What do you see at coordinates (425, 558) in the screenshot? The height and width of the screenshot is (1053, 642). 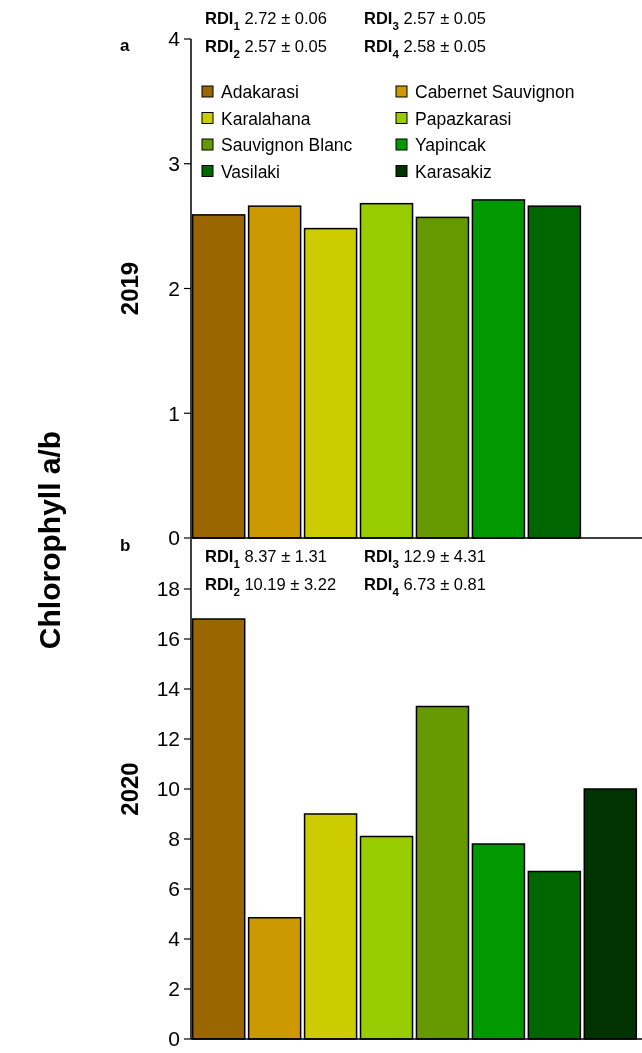 I see `annotation: RDI$_{3}$ 12.9 ± 4.31` at bounding box center [425, 558].